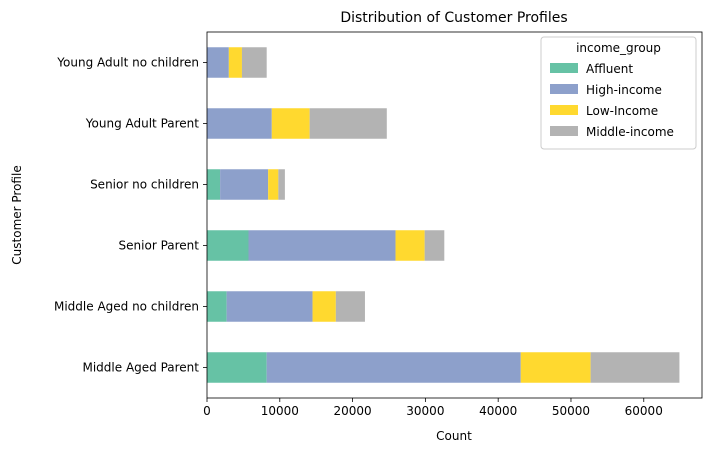  What do you see at coordinates (280, 411) in the screenshot?
I see `x-tick-label: 10000` at bounding box center [280, 411].